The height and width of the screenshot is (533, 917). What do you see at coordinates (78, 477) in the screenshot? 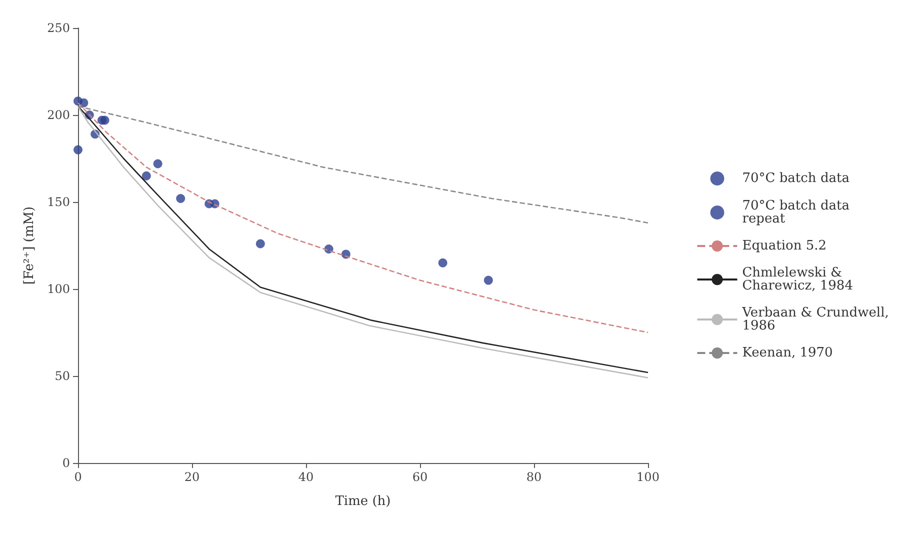
I see `x-tick-label: 0` at bounding box center [78, 477].